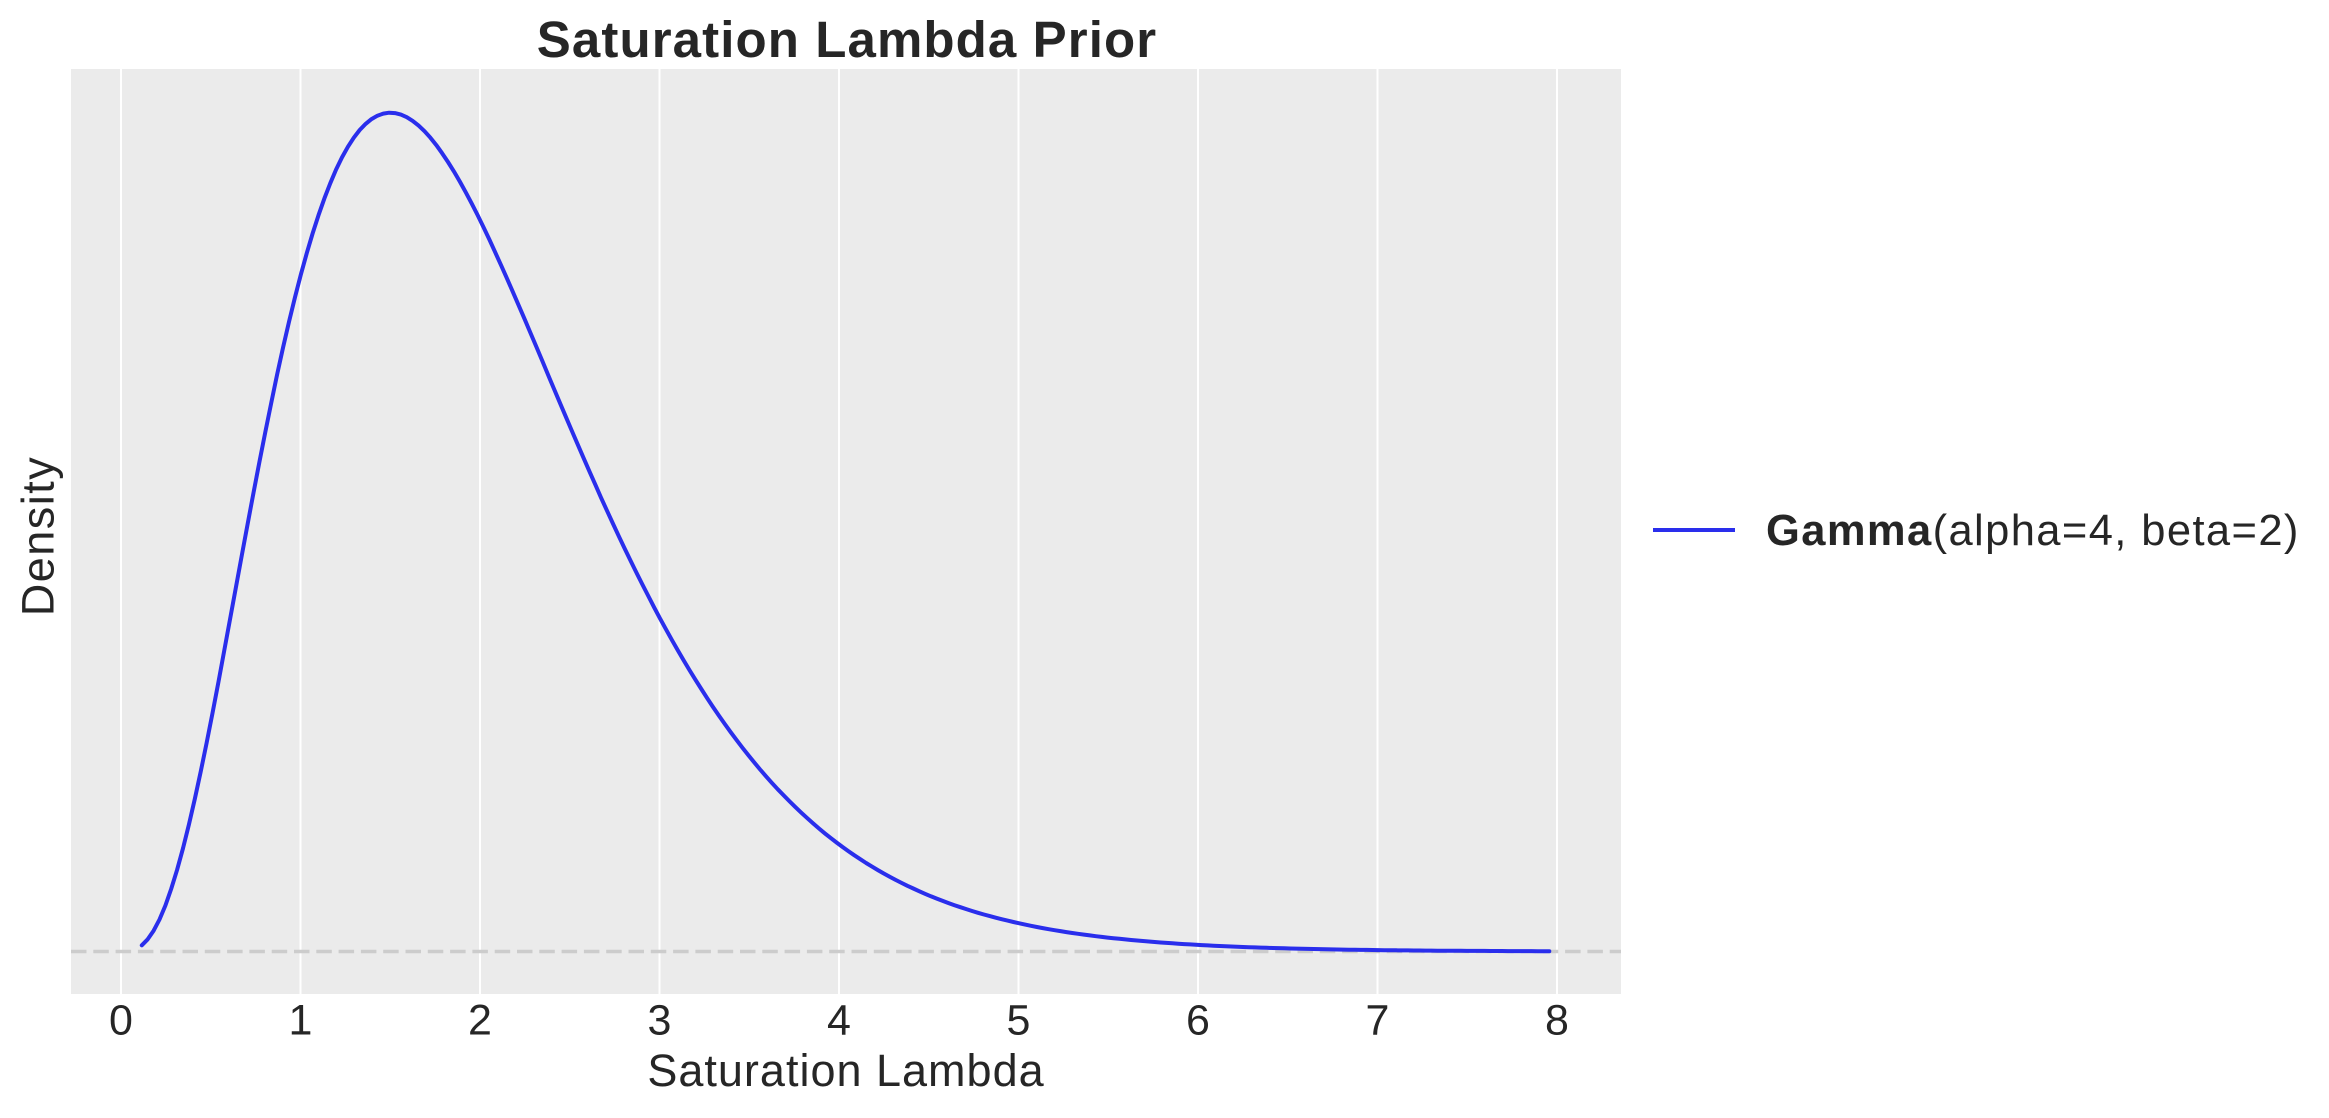  Describe the element at coordinates (121, 1021) in the screenshot. I see `svg-text: 0` at that location.